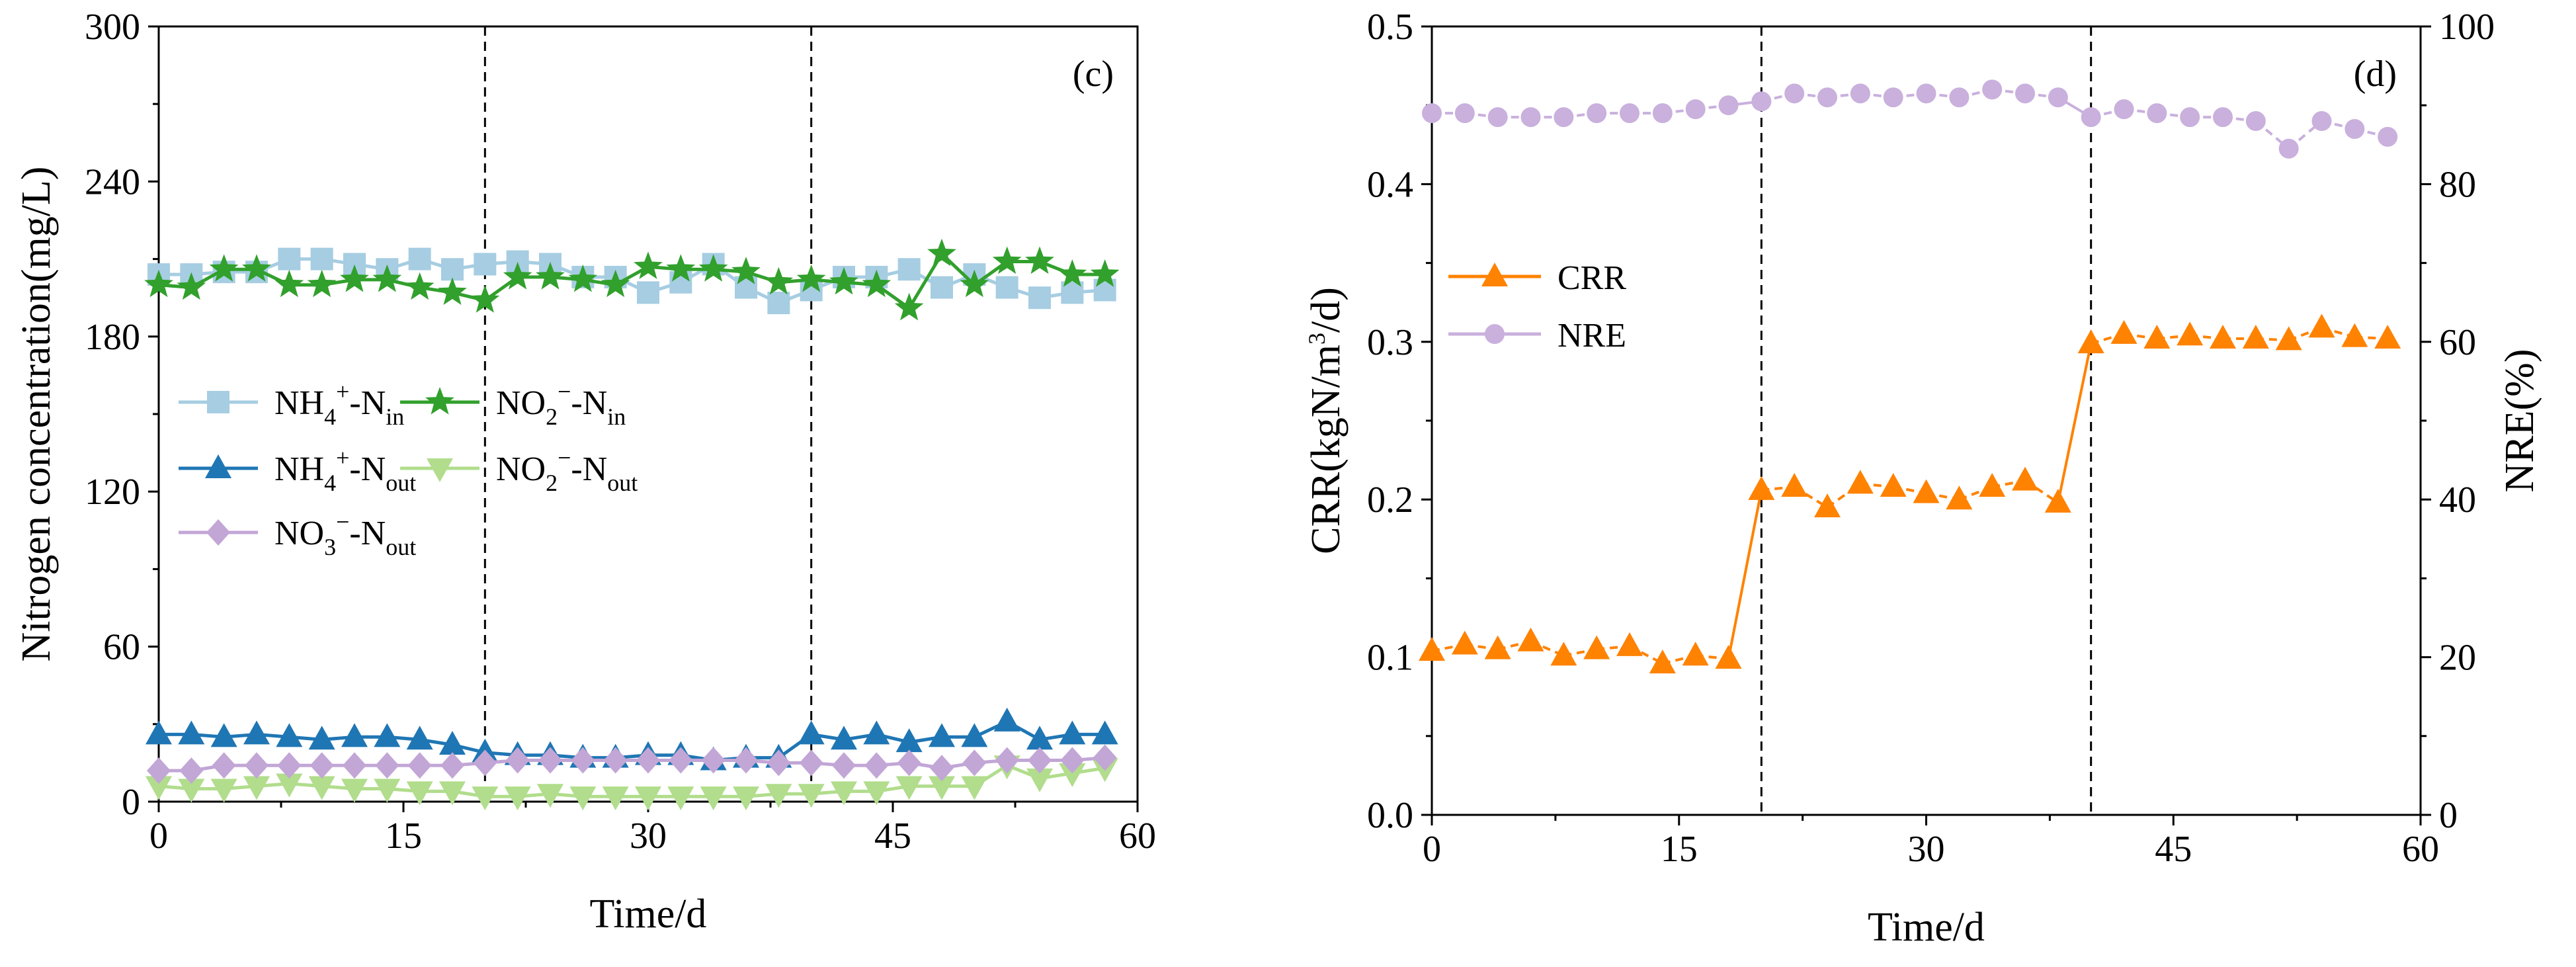 The height and width of the screenshot is (967, 2576). I want to click on legend-label-sub: 2, so click(552, 416).